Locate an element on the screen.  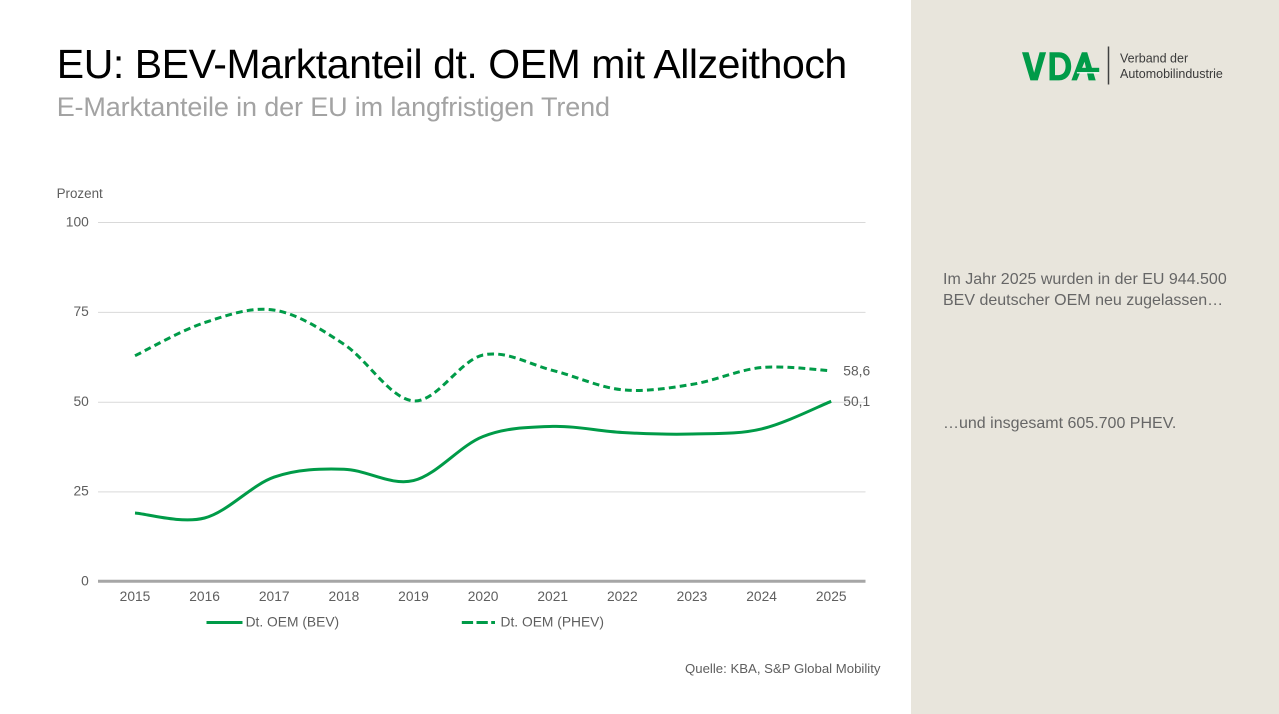
svg-text: 50 is located at coordinates (81, 401).